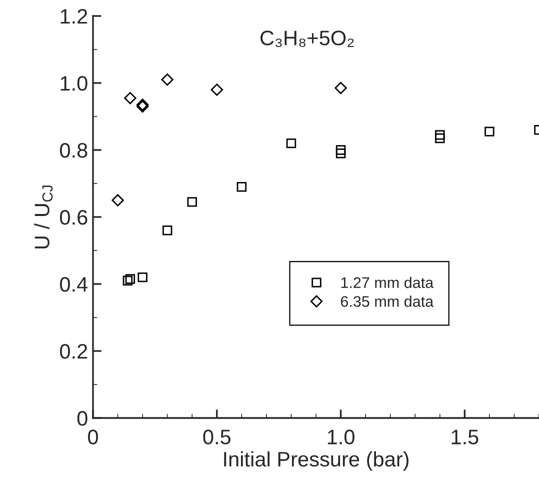 This screenshot has height=484, width=539. I want to click on legend-label: 1.27 mm data, so click(387, 282).